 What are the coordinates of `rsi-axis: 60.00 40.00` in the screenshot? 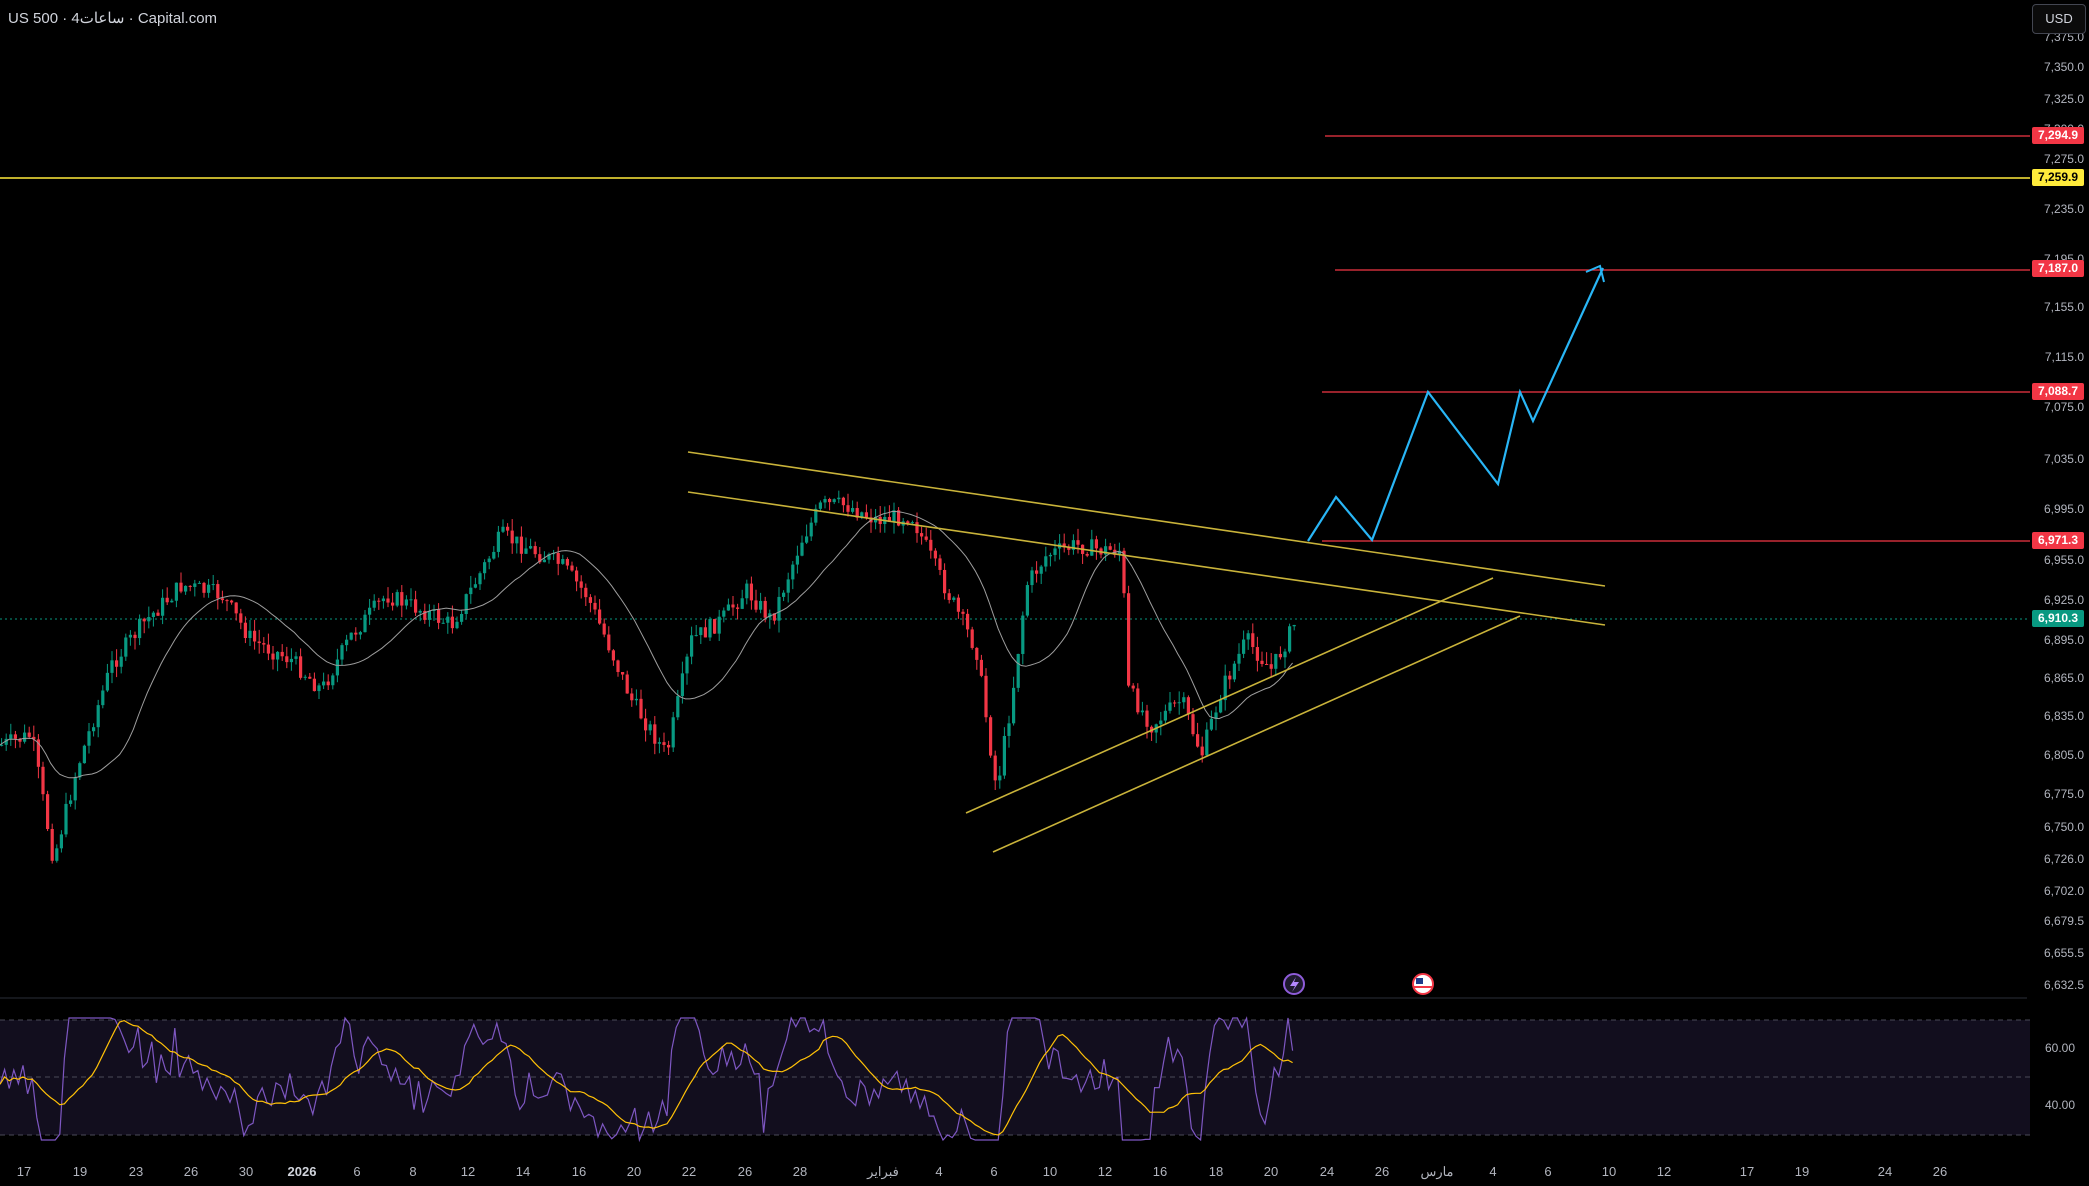 It's located at (2060, 1076).